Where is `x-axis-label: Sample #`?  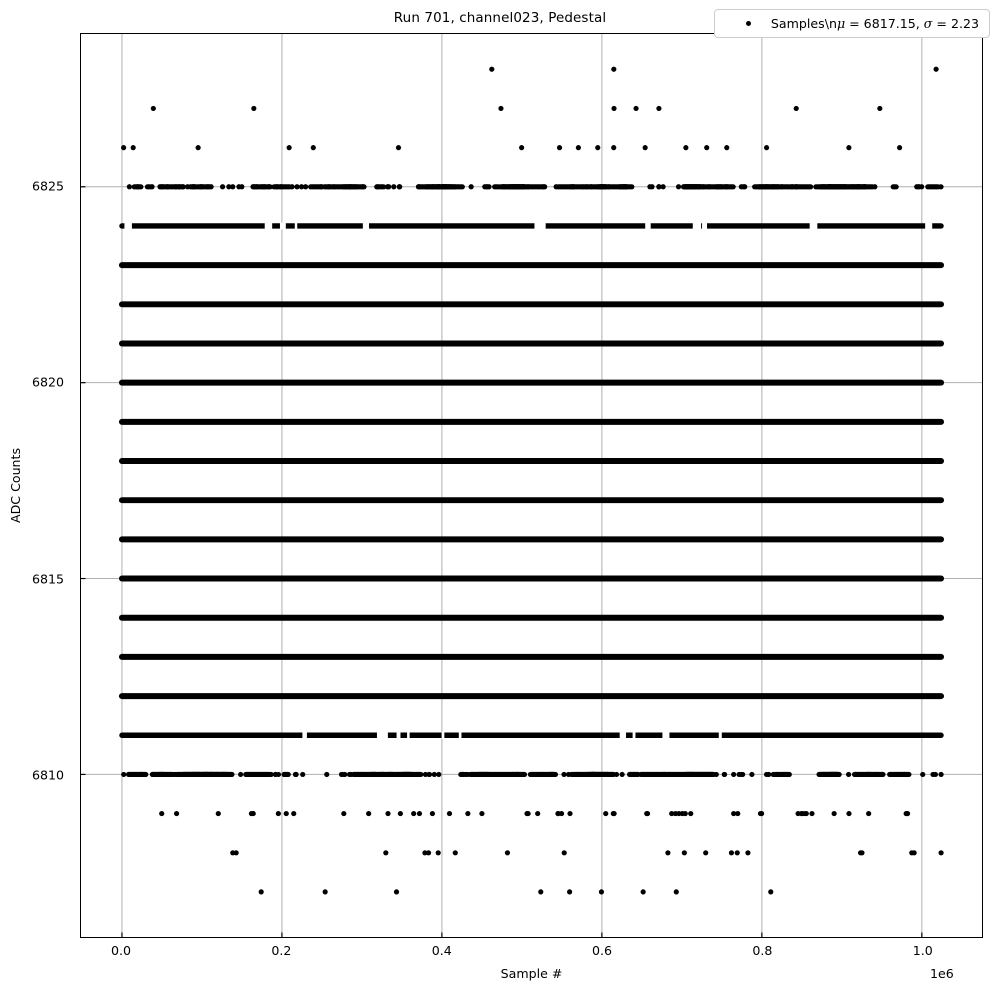 x-axis-label: Sample # is located at coordinates (531, 973).